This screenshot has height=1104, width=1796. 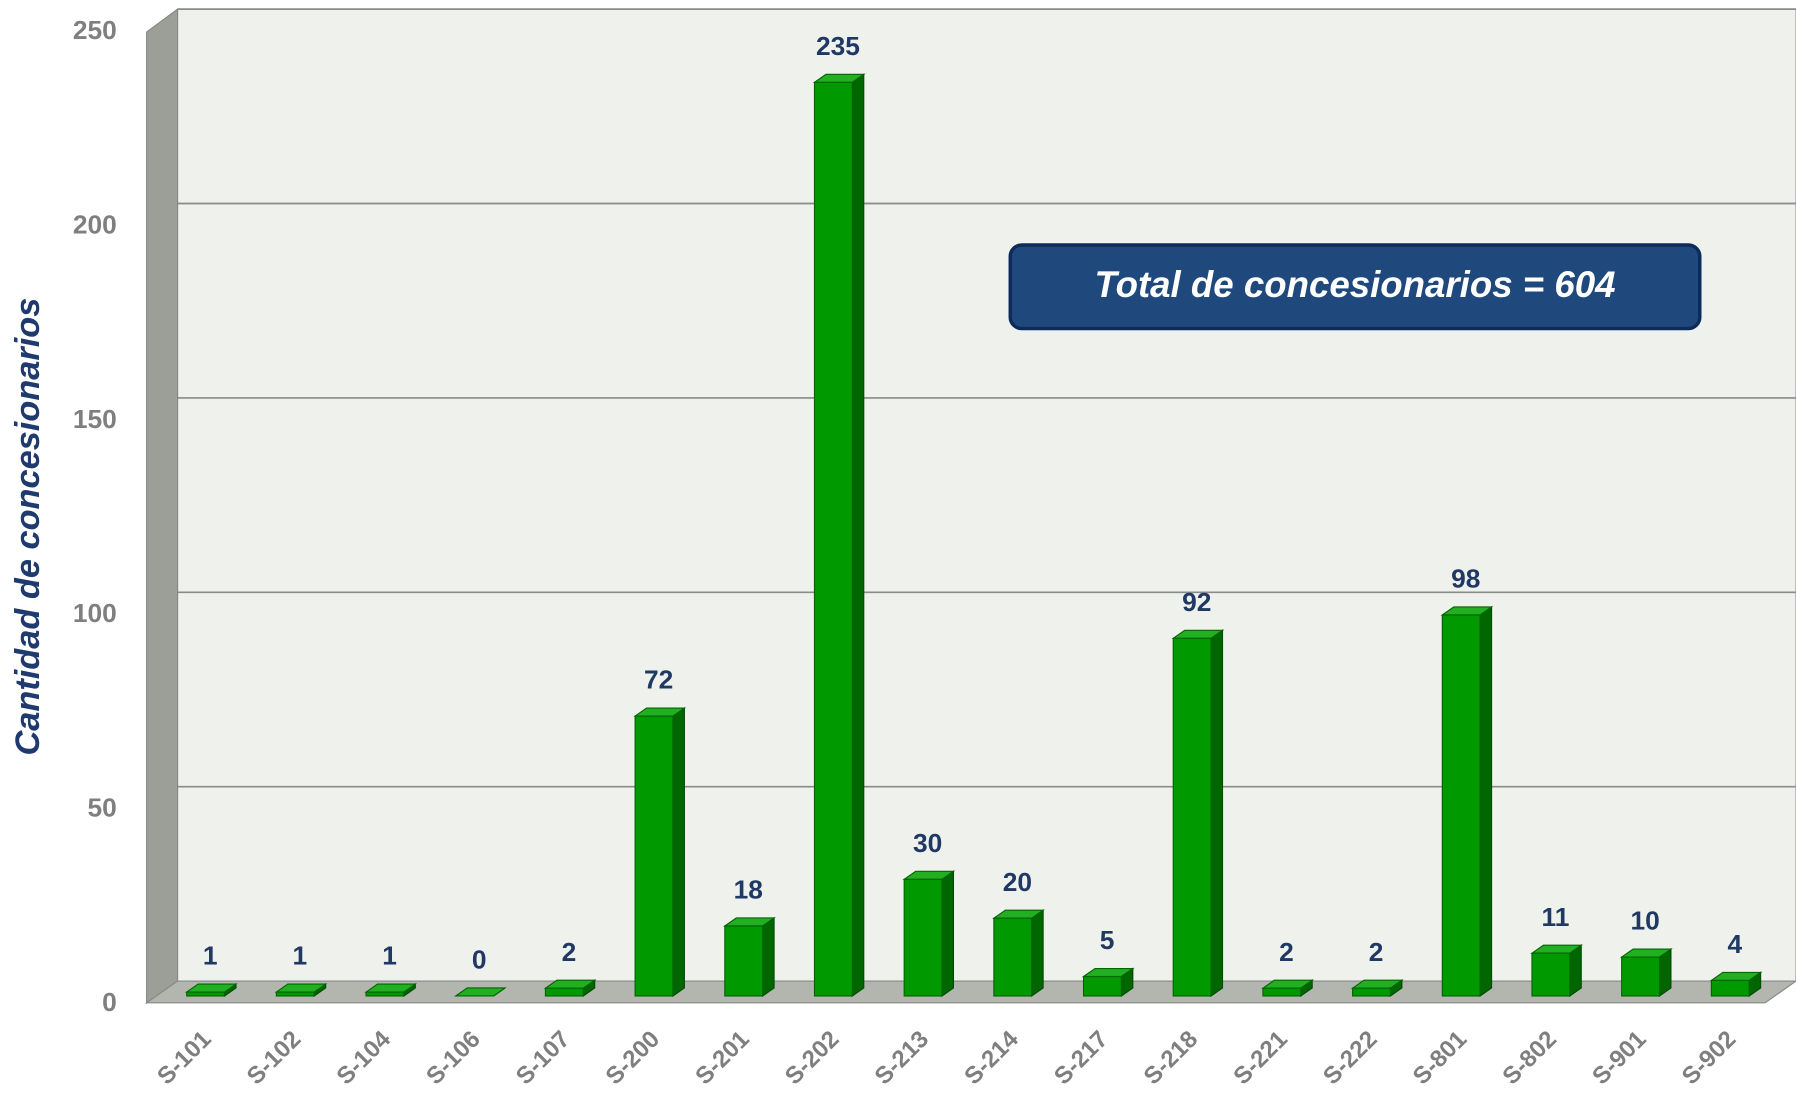 I want to click on y-tick-label: 50, so click(x=102, y=808).